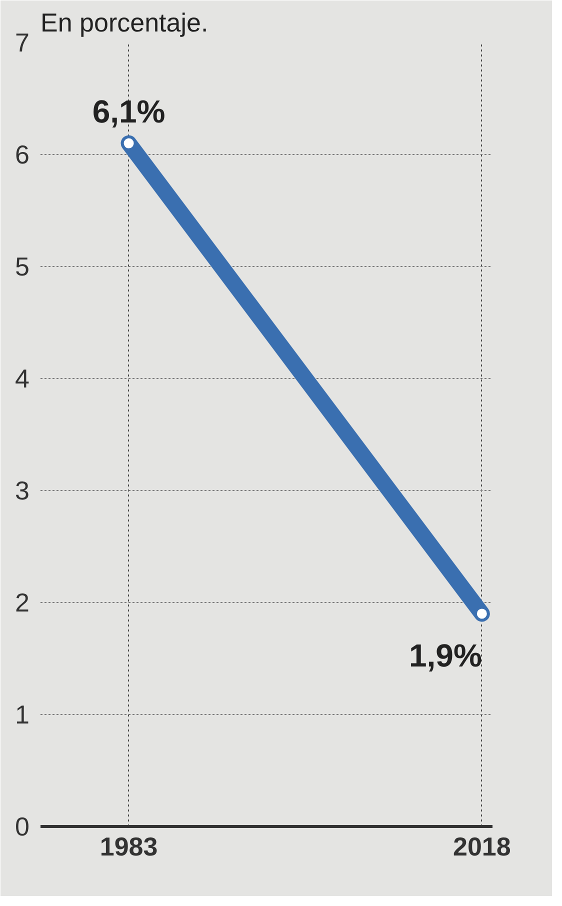 The width and height of the screenshot is (562, 906). What do you see at coordinates (22, 155) in the screenshot?
I see `y-tick-label: 6` at bounding box center [22, 155].